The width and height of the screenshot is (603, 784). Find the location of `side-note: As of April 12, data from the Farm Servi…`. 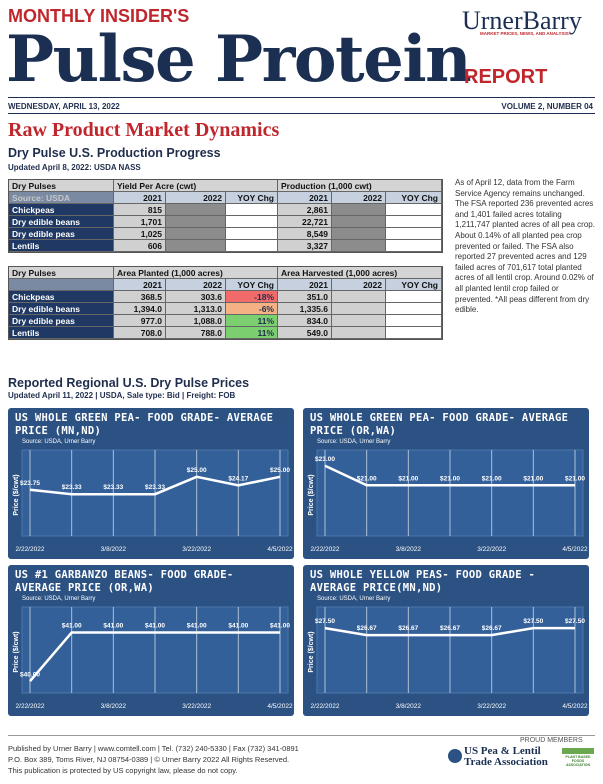

side-note: As of April 12, data from the Farm Servi… is located at coordinates (525, 246).